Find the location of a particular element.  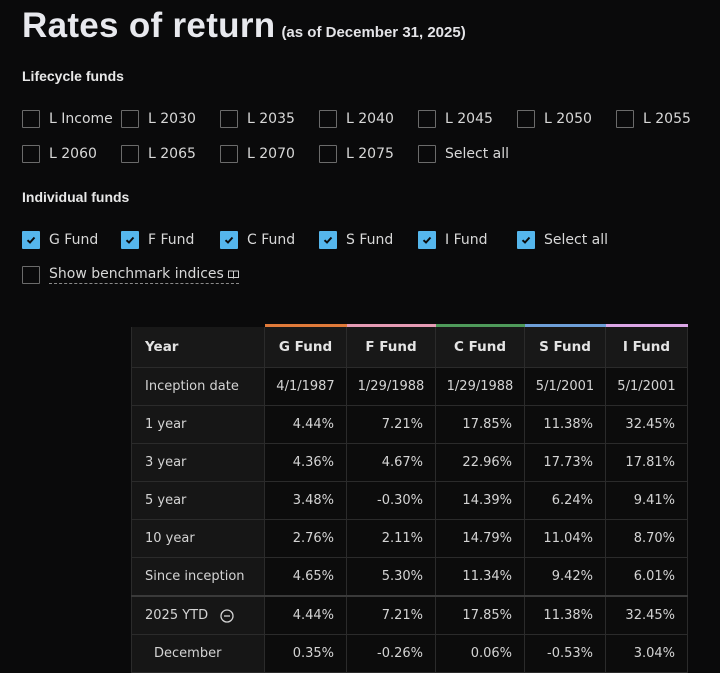

header-s-fund: S Fund is located at coordinates (565, 346).